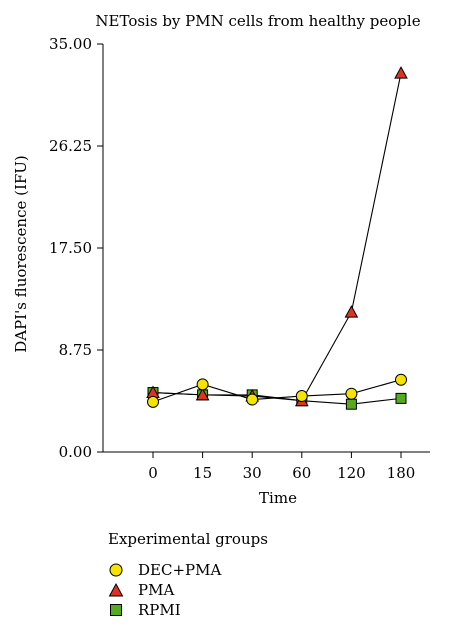  What do you see at coordinates (116, 570) in the screenshot?
I see `circle-marker-icon` at bounding box center [116, 570].